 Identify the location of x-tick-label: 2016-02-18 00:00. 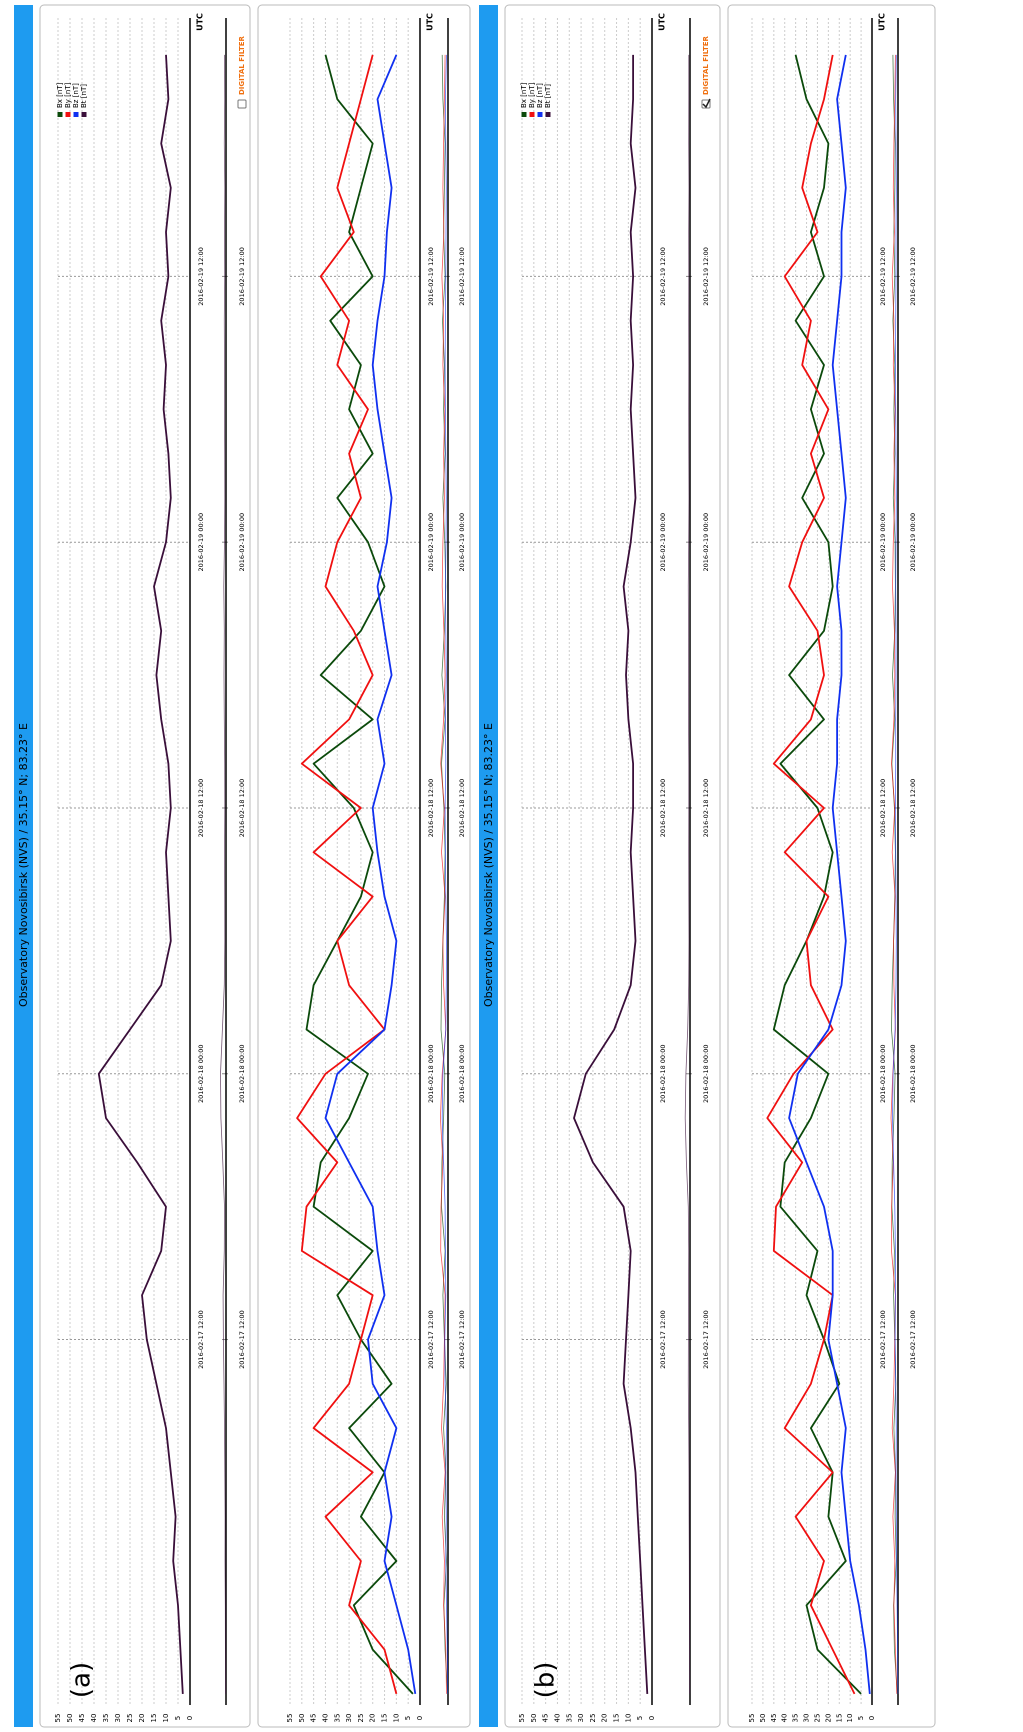
(201, 1073).